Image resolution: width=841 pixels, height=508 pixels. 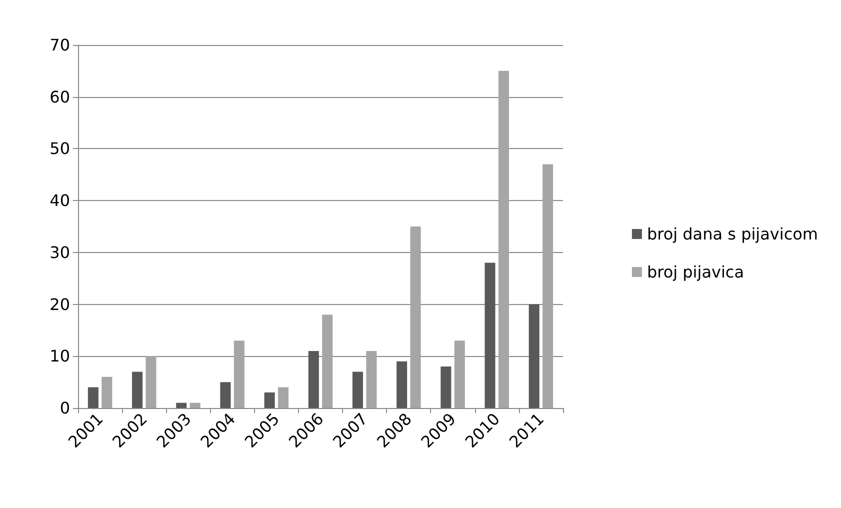 I want to click on legend-label: broj dana s pijavicom, so click(x=732, y=234).